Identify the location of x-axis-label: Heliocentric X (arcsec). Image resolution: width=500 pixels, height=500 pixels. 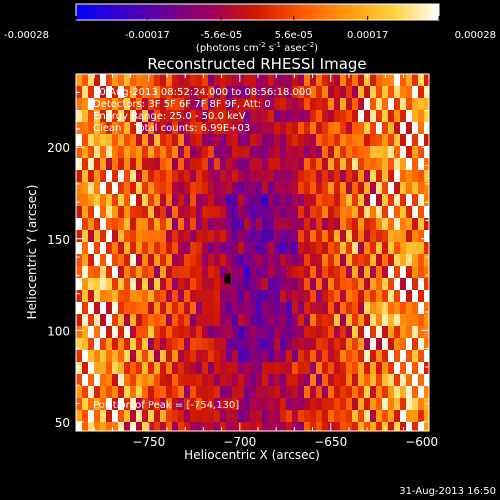
(252, 455).